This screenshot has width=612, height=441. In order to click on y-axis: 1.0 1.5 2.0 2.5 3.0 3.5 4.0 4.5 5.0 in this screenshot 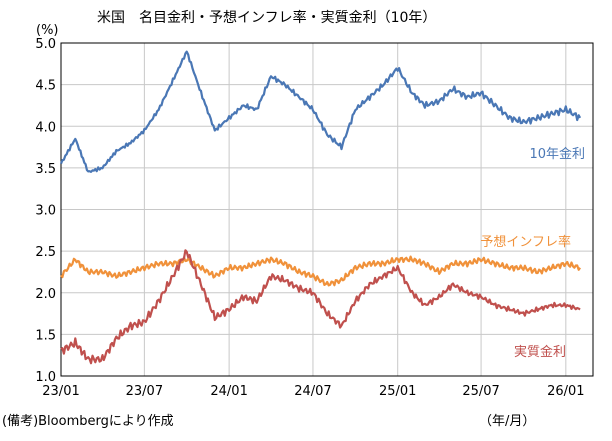, I will do `click(45, 211)`.